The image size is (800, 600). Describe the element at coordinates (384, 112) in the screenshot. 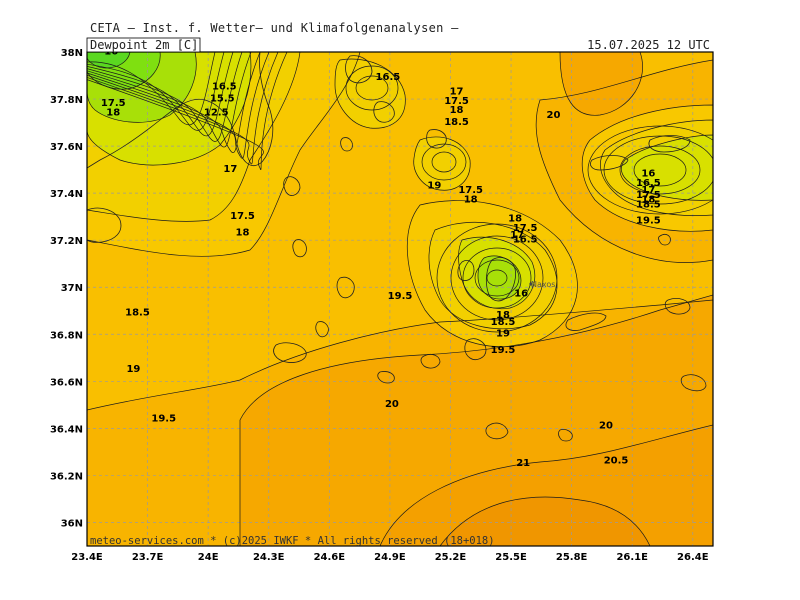

I see `island-tinos` at that location.